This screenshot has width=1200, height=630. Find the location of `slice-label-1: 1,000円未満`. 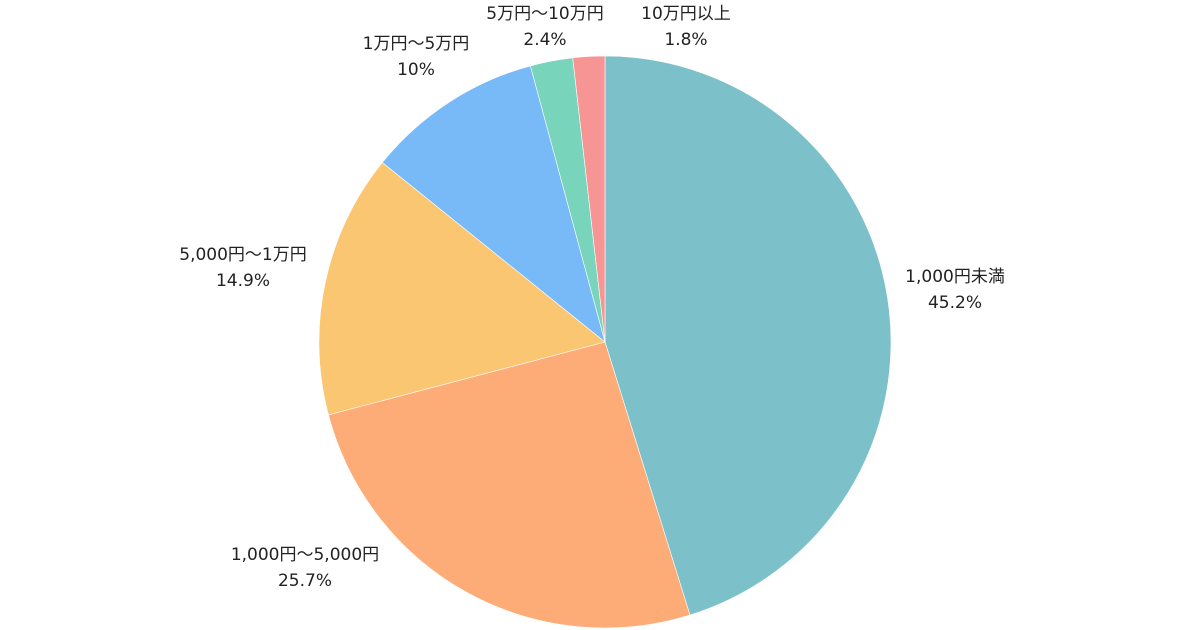

slice-label-1: 1,000円未満 is located at coordinates (955, 277).